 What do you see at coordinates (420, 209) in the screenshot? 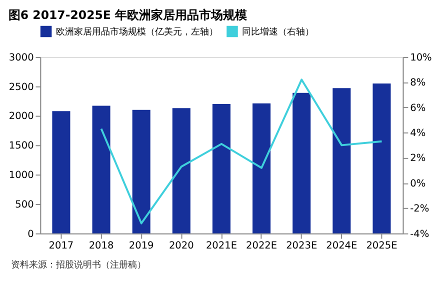
I see `y2-tick-label: -2%` at bounding box center [420, 209].